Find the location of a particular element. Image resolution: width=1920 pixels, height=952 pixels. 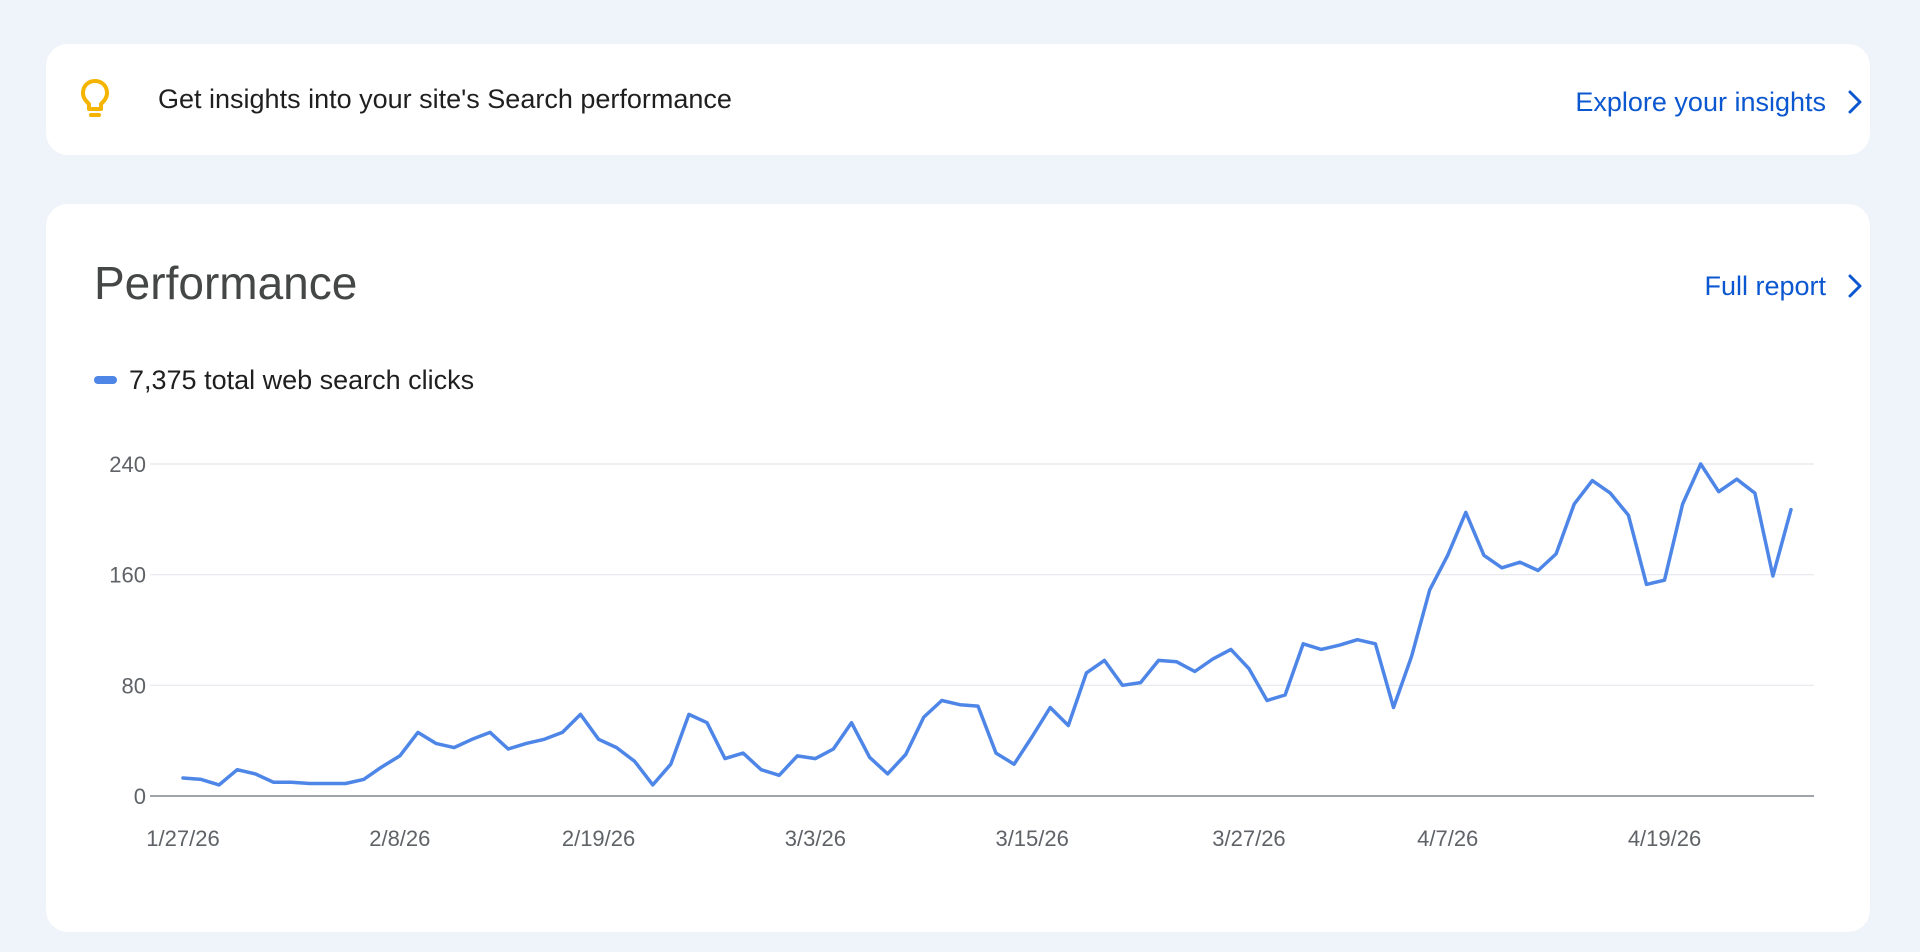

explore-insights-label: Explore your insights is located at coordinates (1700, 101).